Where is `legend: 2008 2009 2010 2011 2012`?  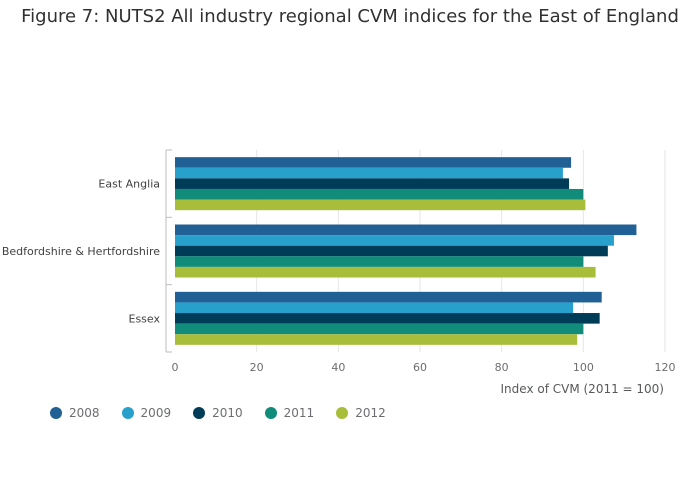 legend: 2008 2009 2010 2011 2012 is located at coordinates (229, 413).